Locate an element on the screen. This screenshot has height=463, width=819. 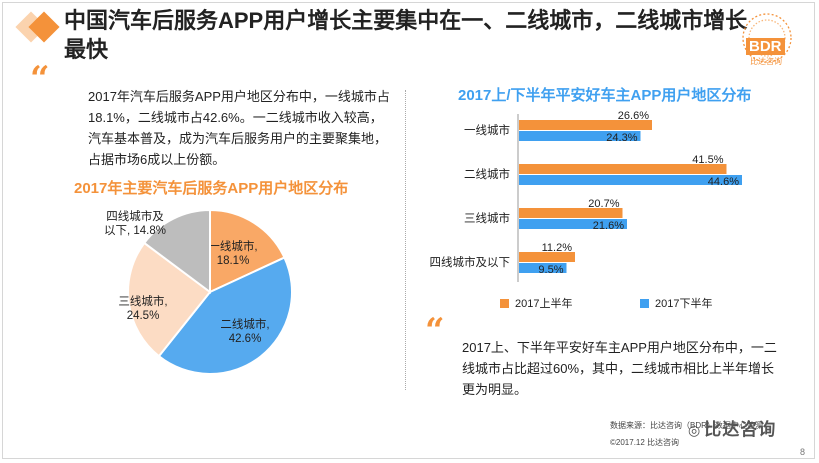
page-title: 中国汽车后服务APP用户增长主要集中在一、二线城市，二线城市增长最快 is located at coordinates (406, 35).